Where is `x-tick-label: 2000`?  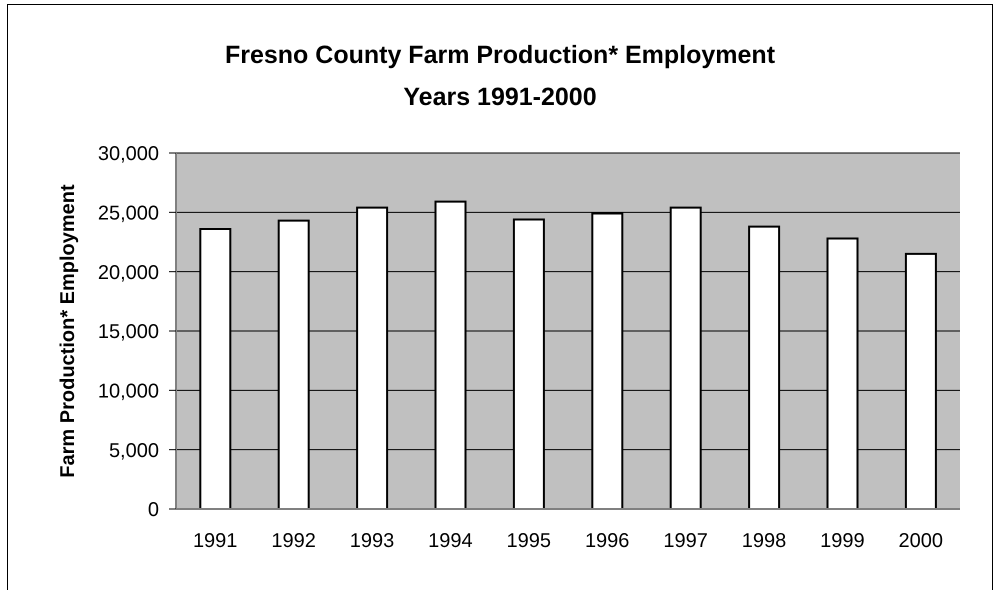
x-tick-label: 2000 is located at coordinates (921, 541).